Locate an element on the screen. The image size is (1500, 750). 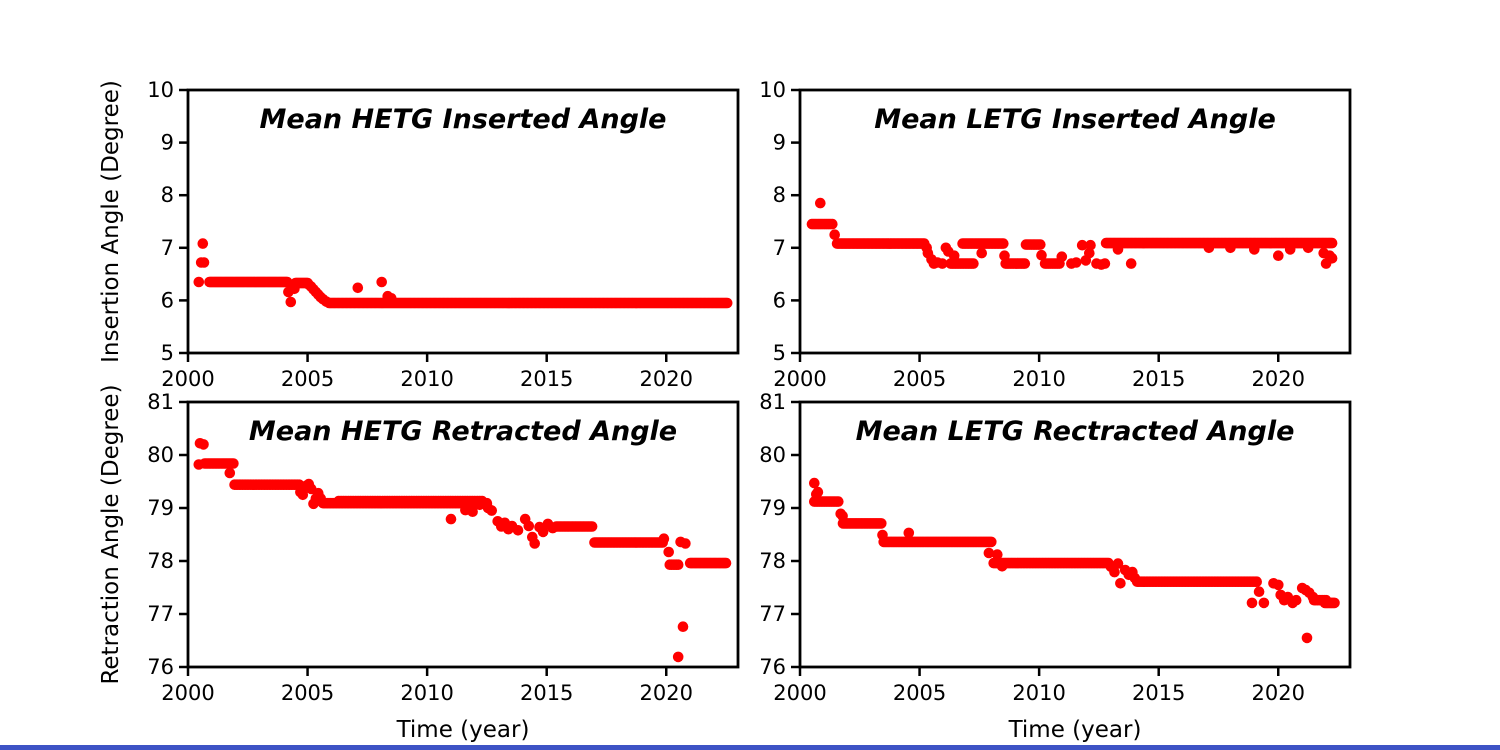
plot-title: Mean LETG Inserted Angle is located at coordinates (1075, 119).